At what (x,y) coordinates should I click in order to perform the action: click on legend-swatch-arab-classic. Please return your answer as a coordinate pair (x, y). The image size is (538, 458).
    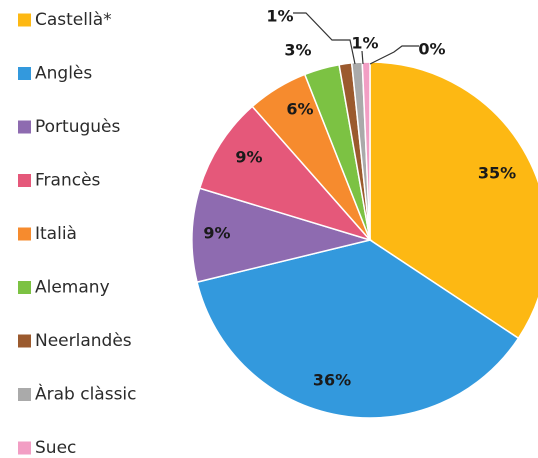
    Looking at the image, I should click on (24, 394).